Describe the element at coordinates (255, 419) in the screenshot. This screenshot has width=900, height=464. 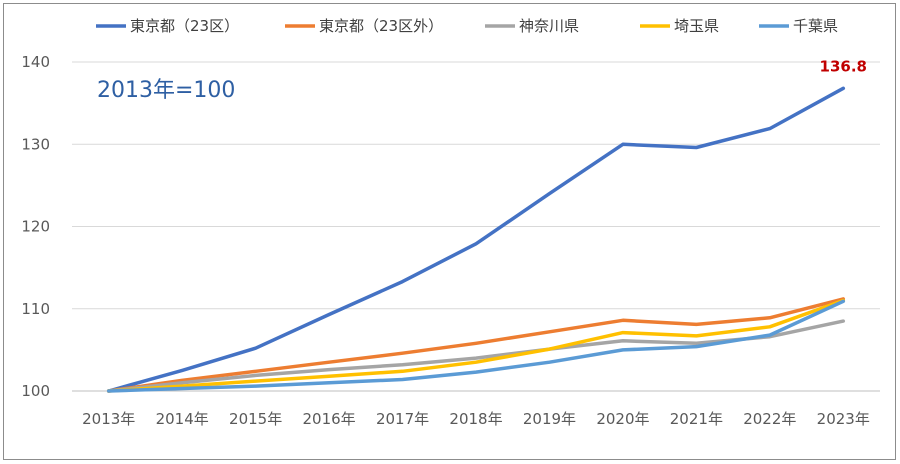
I see `x-tick-label: 2015年` at that location.